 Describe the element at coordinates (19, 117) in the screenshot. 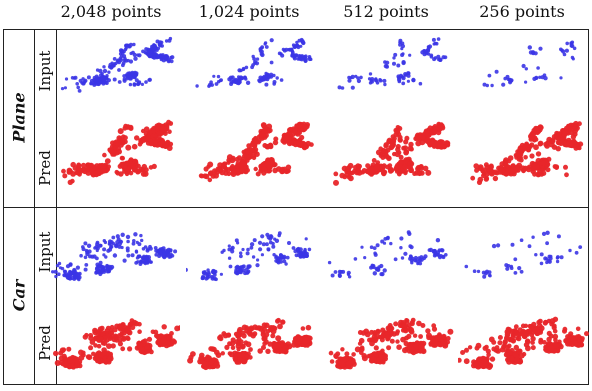

I see `group-label-plane: Plane` at that location.